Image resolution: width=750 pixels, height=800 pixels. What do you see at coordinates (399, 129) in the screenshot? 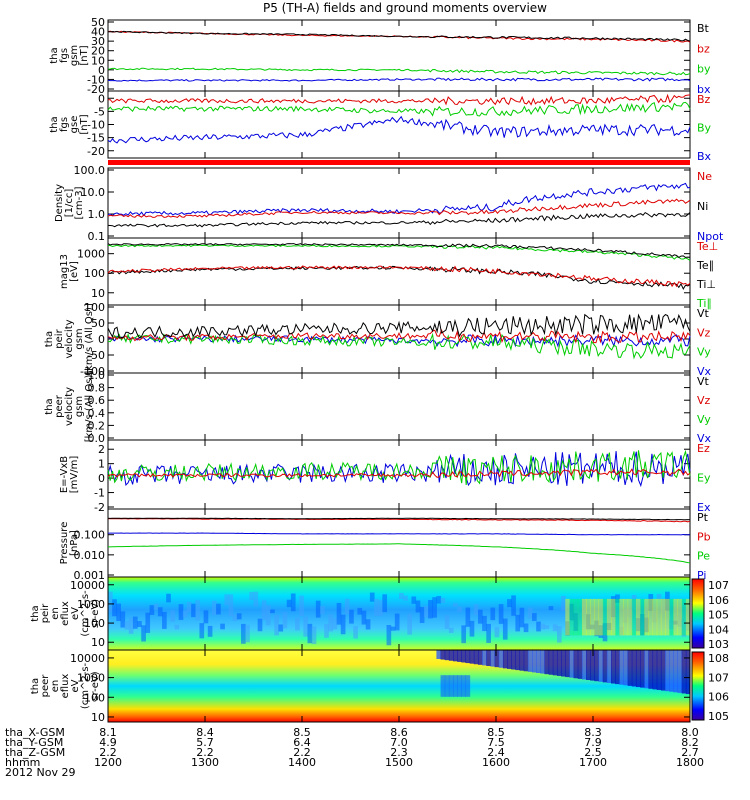
I see `series-fgs-gse-Bx` at bounding box center [399, 129].